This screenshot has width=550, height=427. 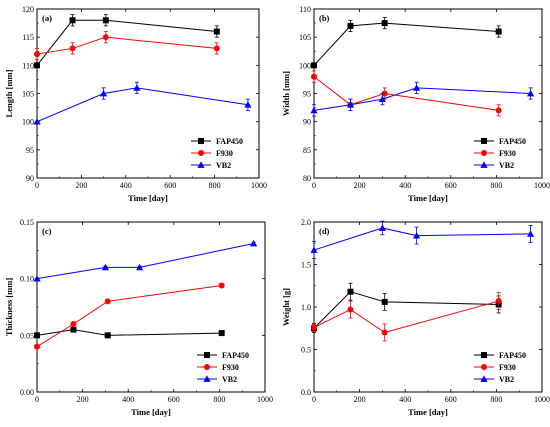 I want to click on y-axis-label: Thickness [mm], so click(x=9, y=307).